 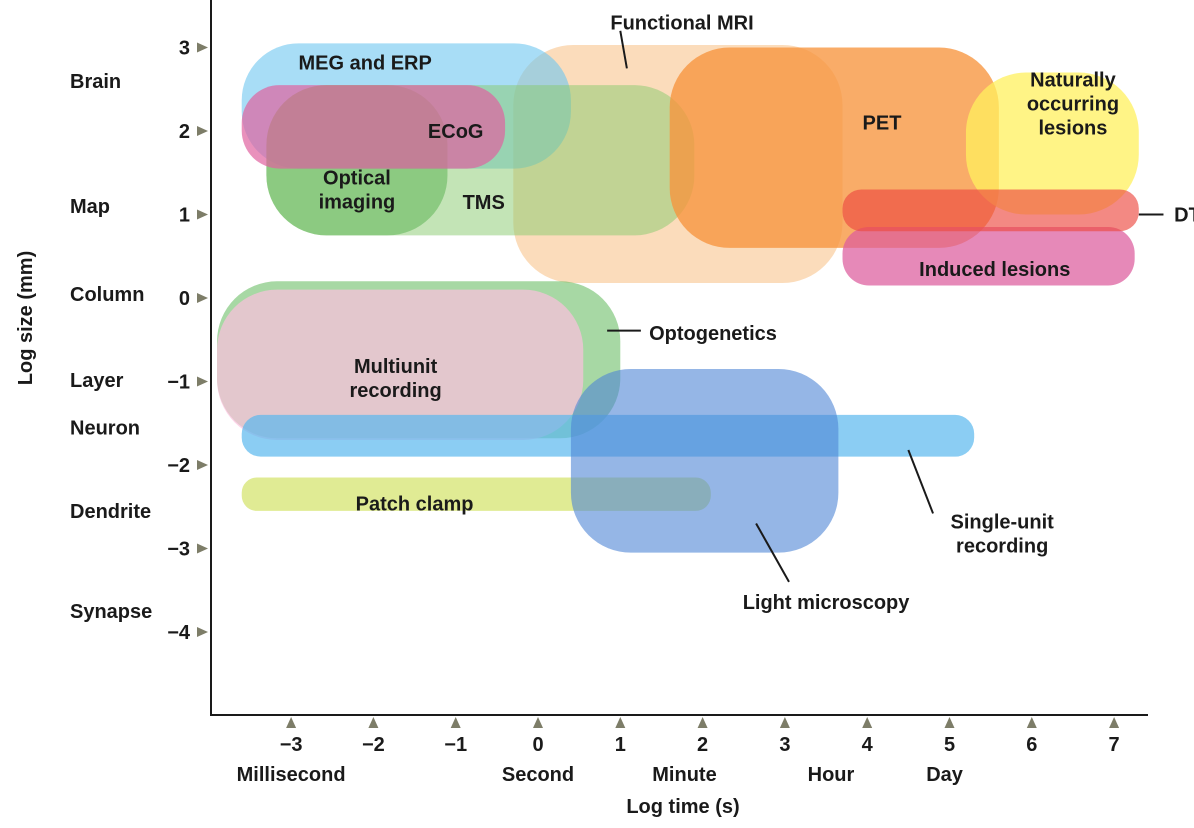 What do you see at coordinates (26, 318) in the screenshot?
I see `y-axis-title: Log size (mm)` at bounding box center [26, 318].